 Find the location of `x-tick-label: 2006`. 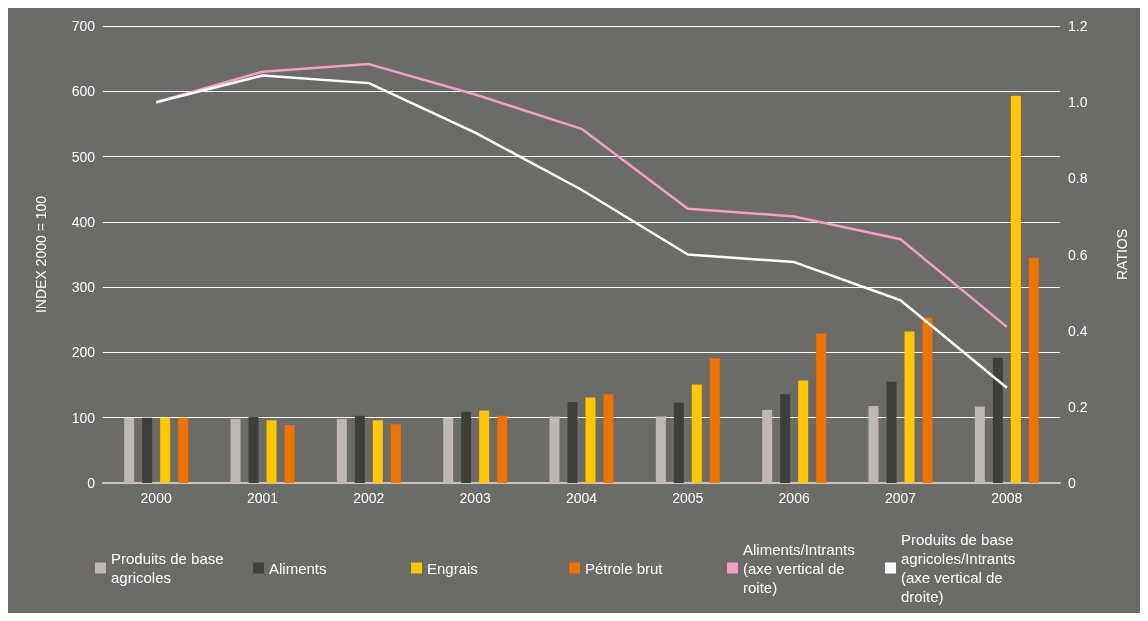

x-tick-label: 2006 is located at coordinates (794, 498).